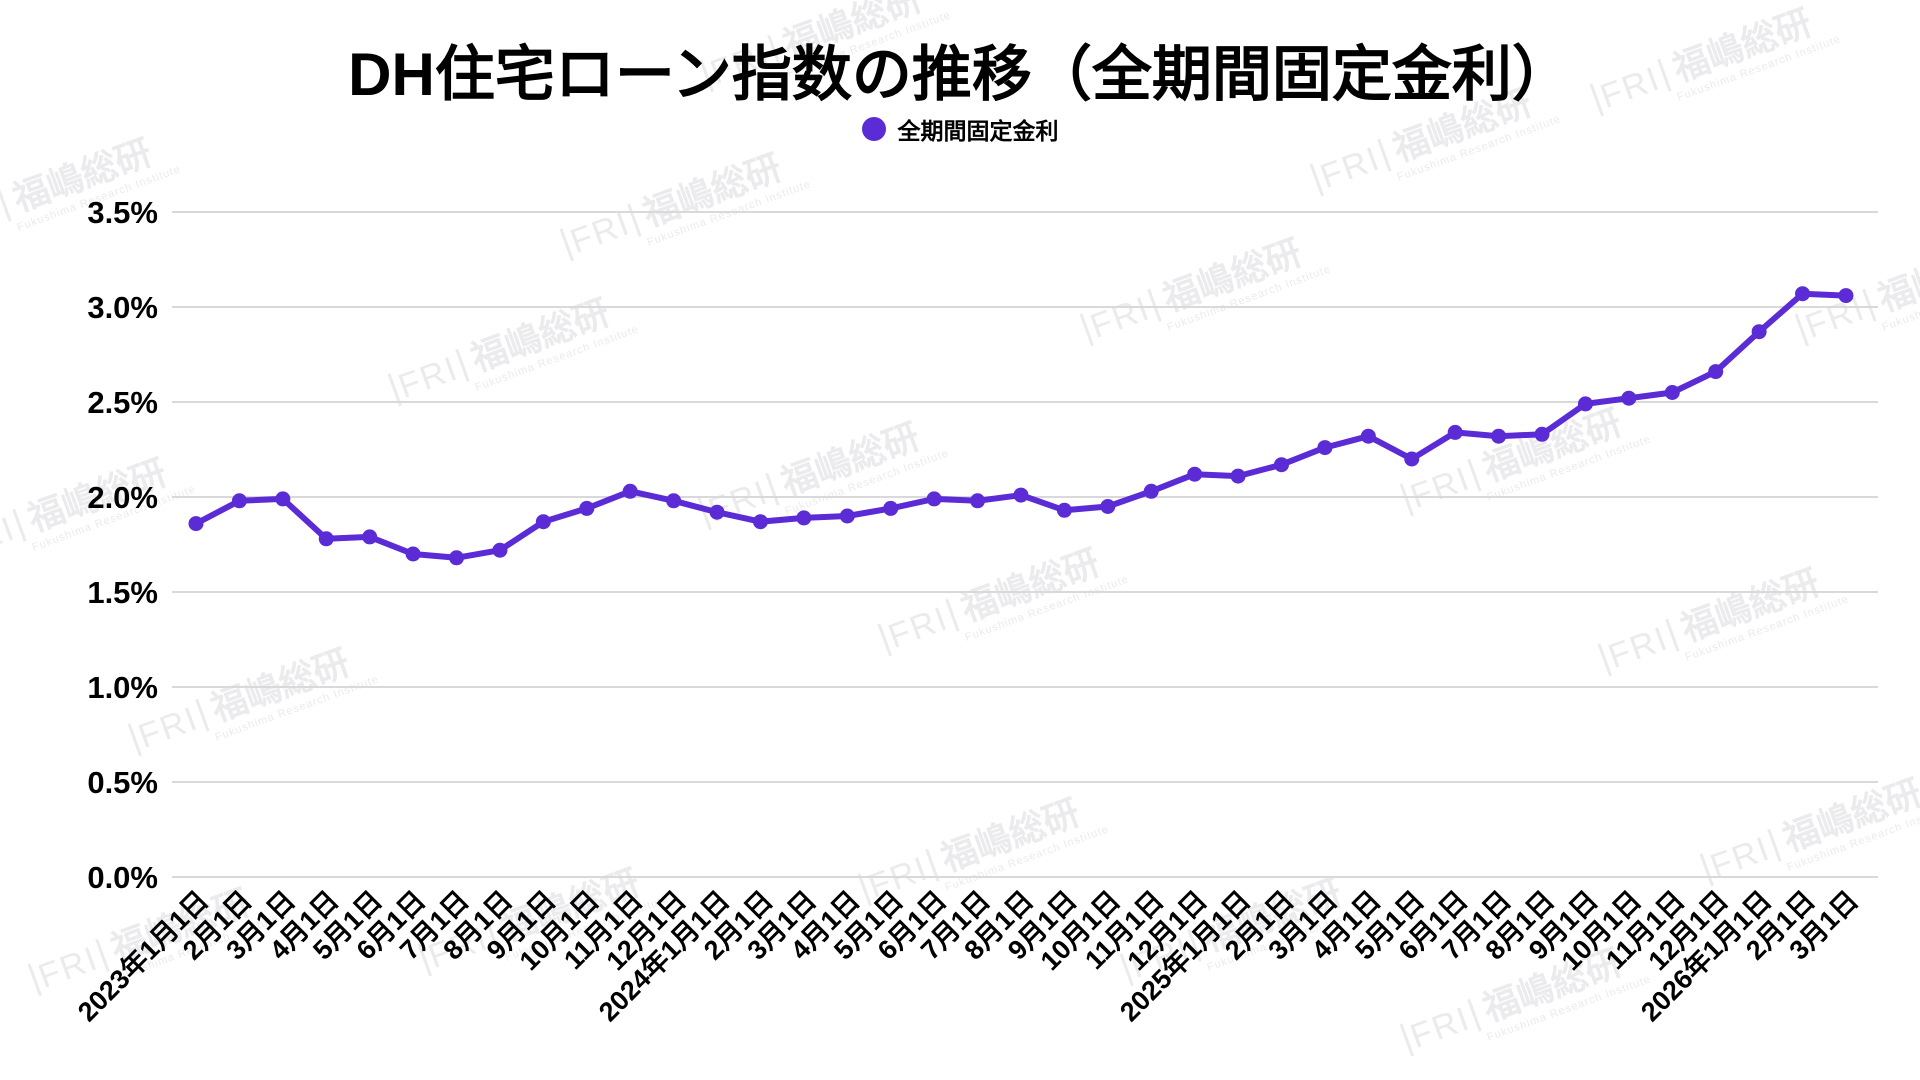 This screenshot has width=1920, height=1080. What do you see at coordinates (122, 877) in the screenshot?
I see `y-axis-tick-label: 0.0%` at bounding box center [122, 877].